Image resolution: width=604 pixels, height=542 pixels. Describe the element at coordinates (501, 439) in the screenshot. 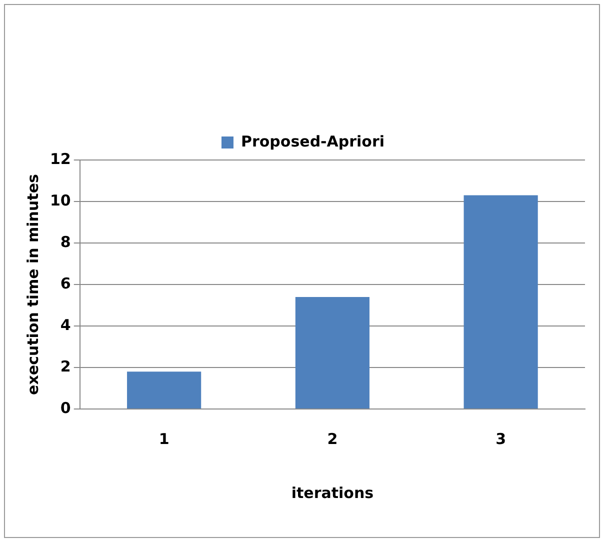

I see `x-tick-label: 3` at that location.